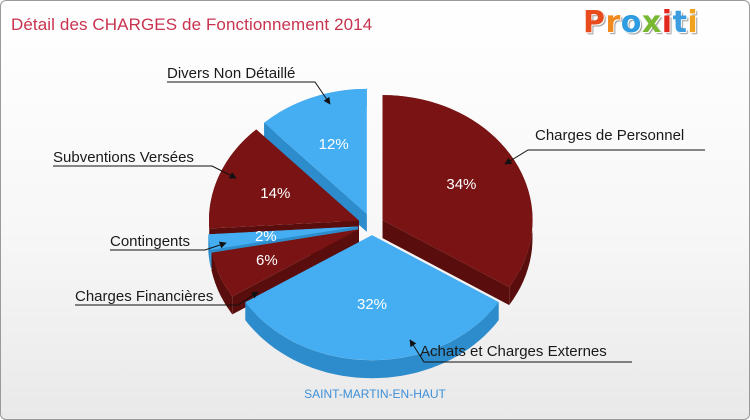 The height and width of the screenshot is (420, 750). I want to click on slice-category-label: Subventions Versées, so click(123, 157).